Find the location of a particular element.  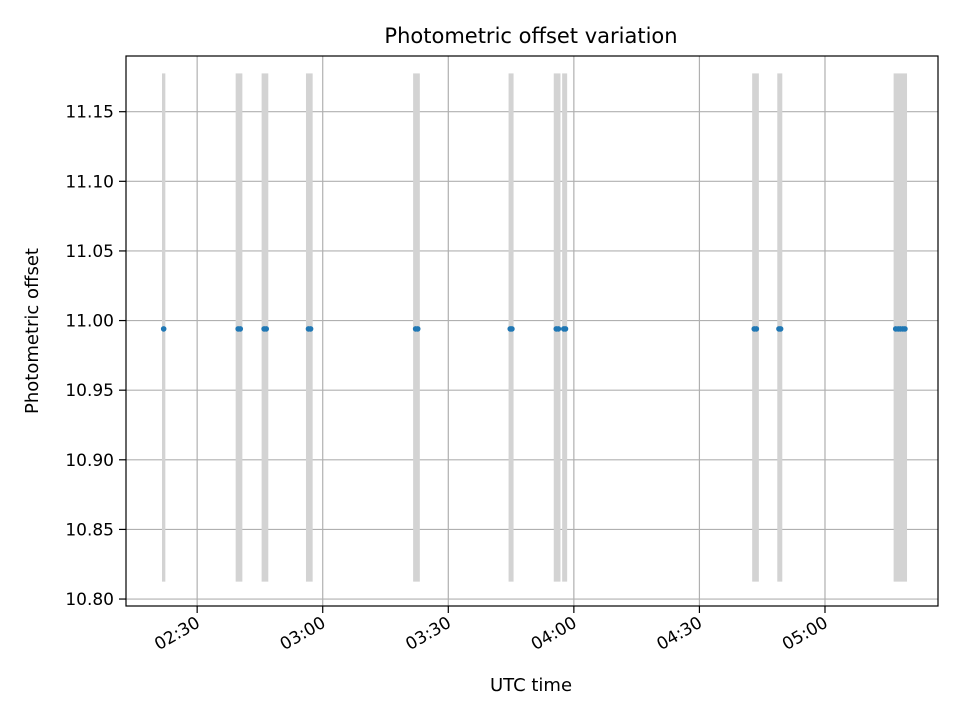

y-tick-label: 11.05 is located at coordinates (89, 252).